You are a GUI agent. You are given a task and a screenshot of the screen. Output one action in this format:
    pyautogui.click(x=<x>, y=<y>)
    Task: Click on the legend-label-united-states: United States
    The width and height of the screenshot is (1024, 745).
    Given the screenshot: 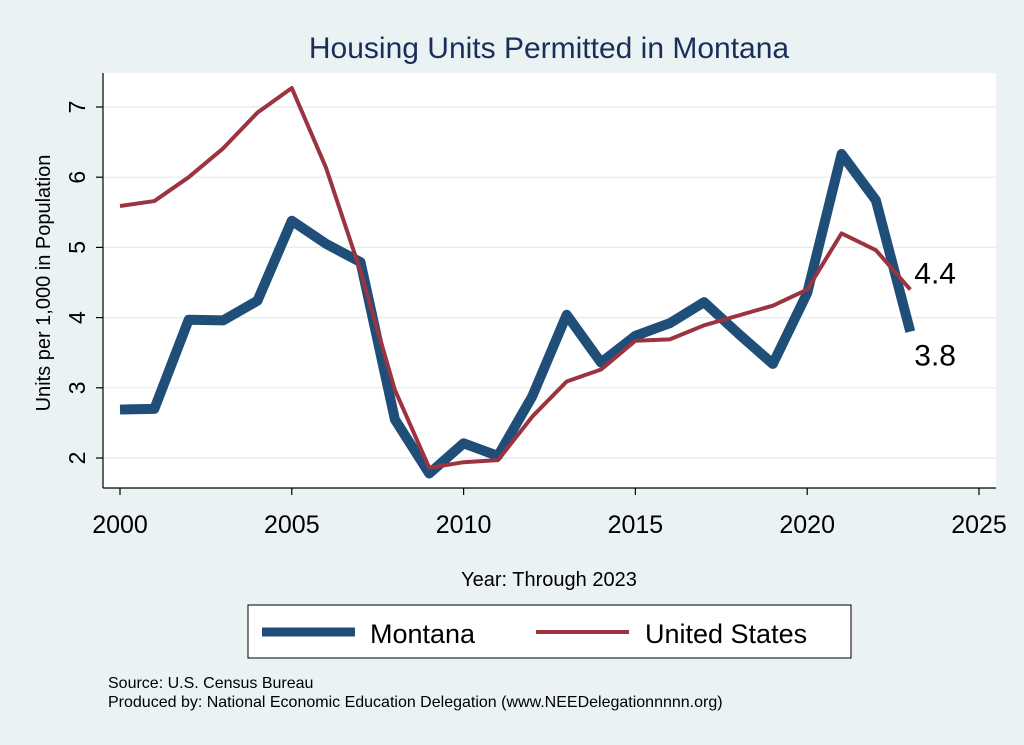 What is the action you would take?
    pyautogui.click(x=726, y=634)
    